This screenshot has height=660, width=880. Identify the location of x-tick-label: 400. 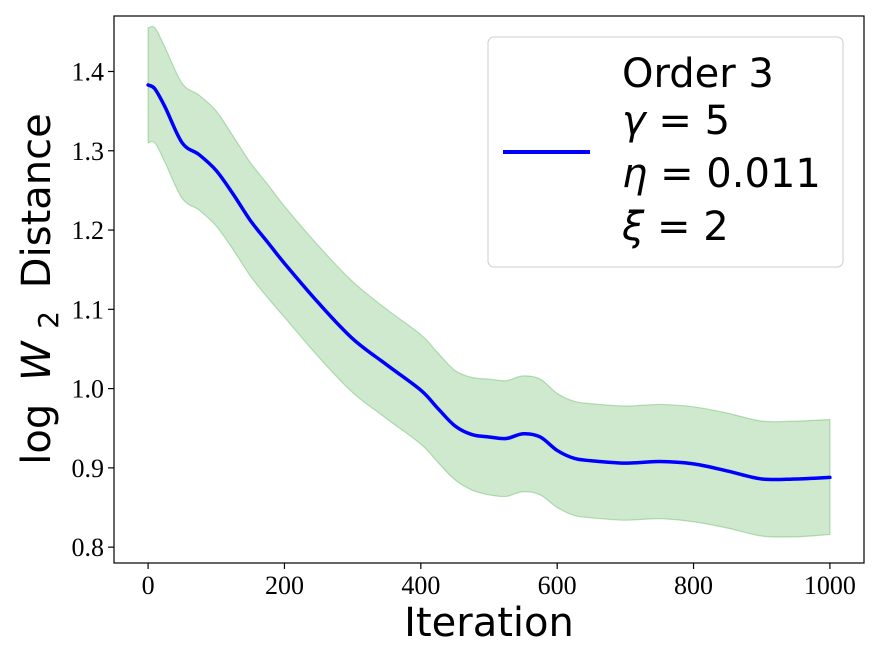
(420, 585).